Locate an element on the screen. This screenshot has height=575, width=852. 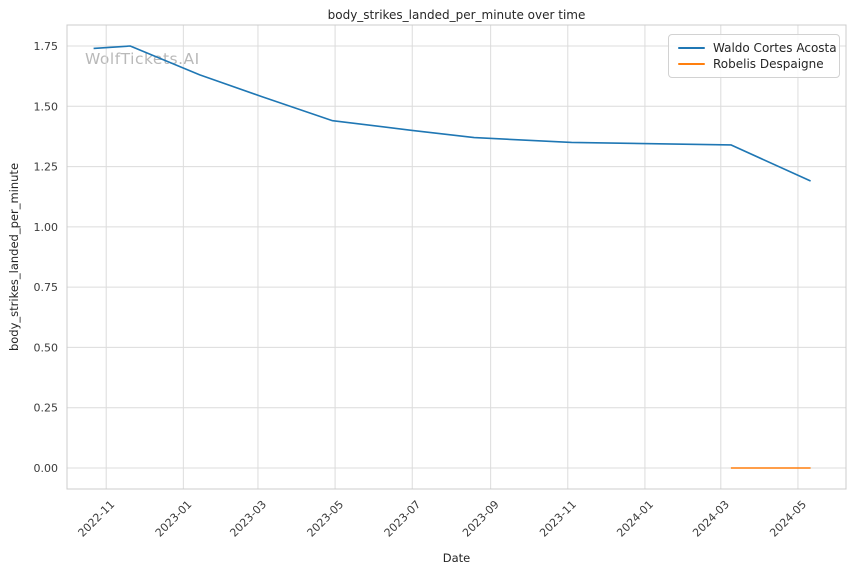
y-tick-label: 1.50 is located at coordinates (46, 106).